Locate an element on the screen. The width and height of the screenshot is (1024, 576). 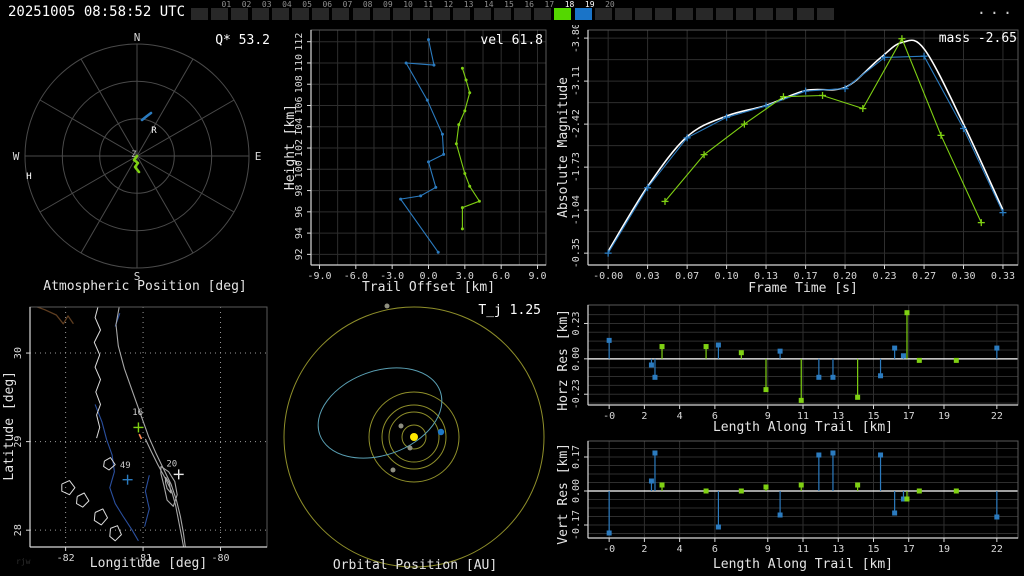
longitude-xlabel: Longitude [deg] is located at coordinates (148, 563).